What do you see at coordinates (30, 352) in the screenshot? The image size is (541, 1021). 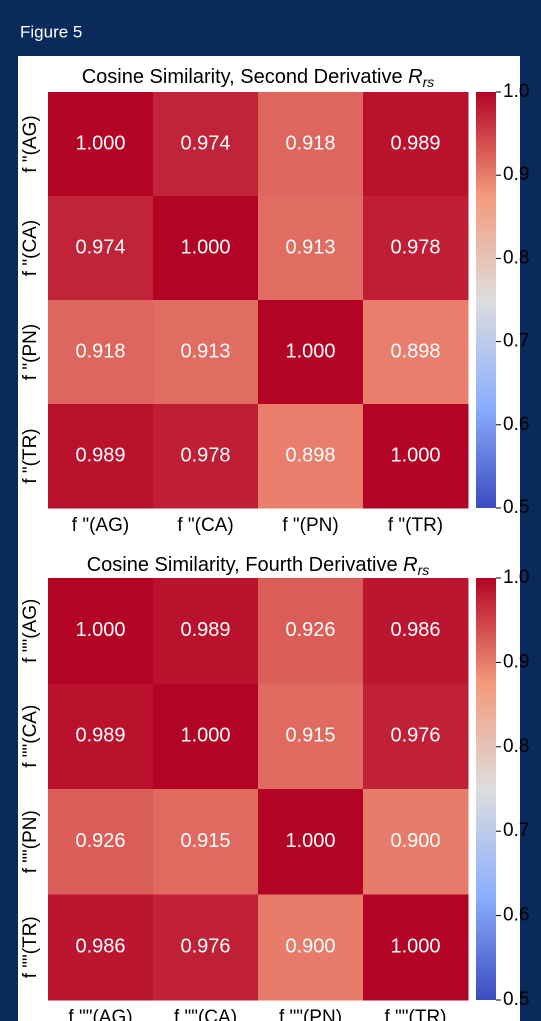 I see `y-tick-label: f "(PN)` at bounding box center [30, 352].